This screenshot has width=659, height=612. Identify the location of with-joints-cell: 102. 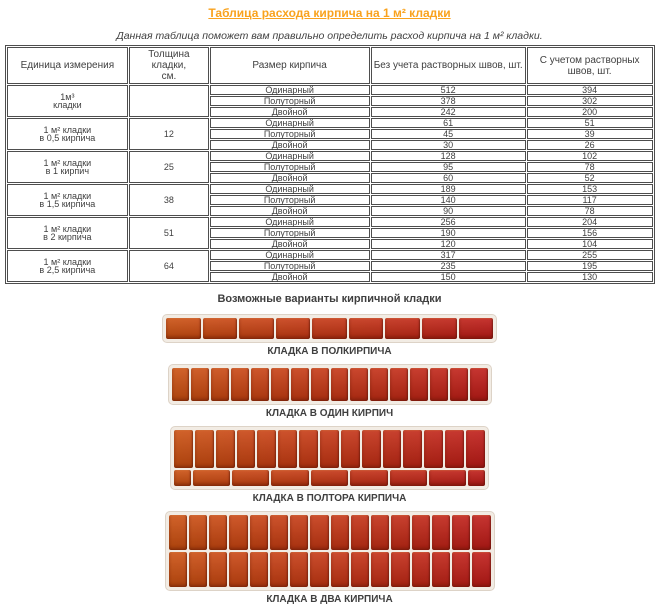
(589, 156).